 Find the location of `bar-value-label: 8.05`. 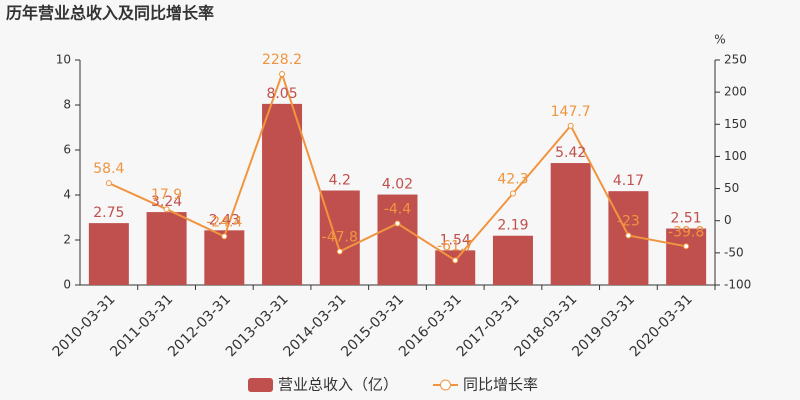

bar-value-label: 8.05 is located at coordinates (281, 94).